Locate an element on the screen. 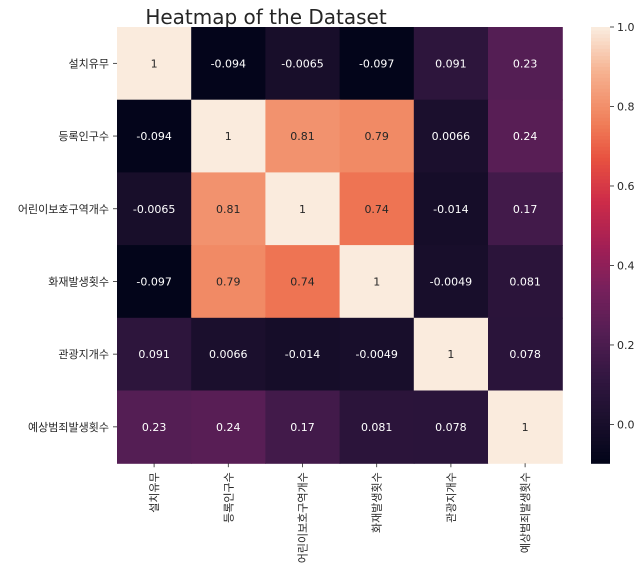  cell-value-label: 0.17 is located at coordinates (302, 427).